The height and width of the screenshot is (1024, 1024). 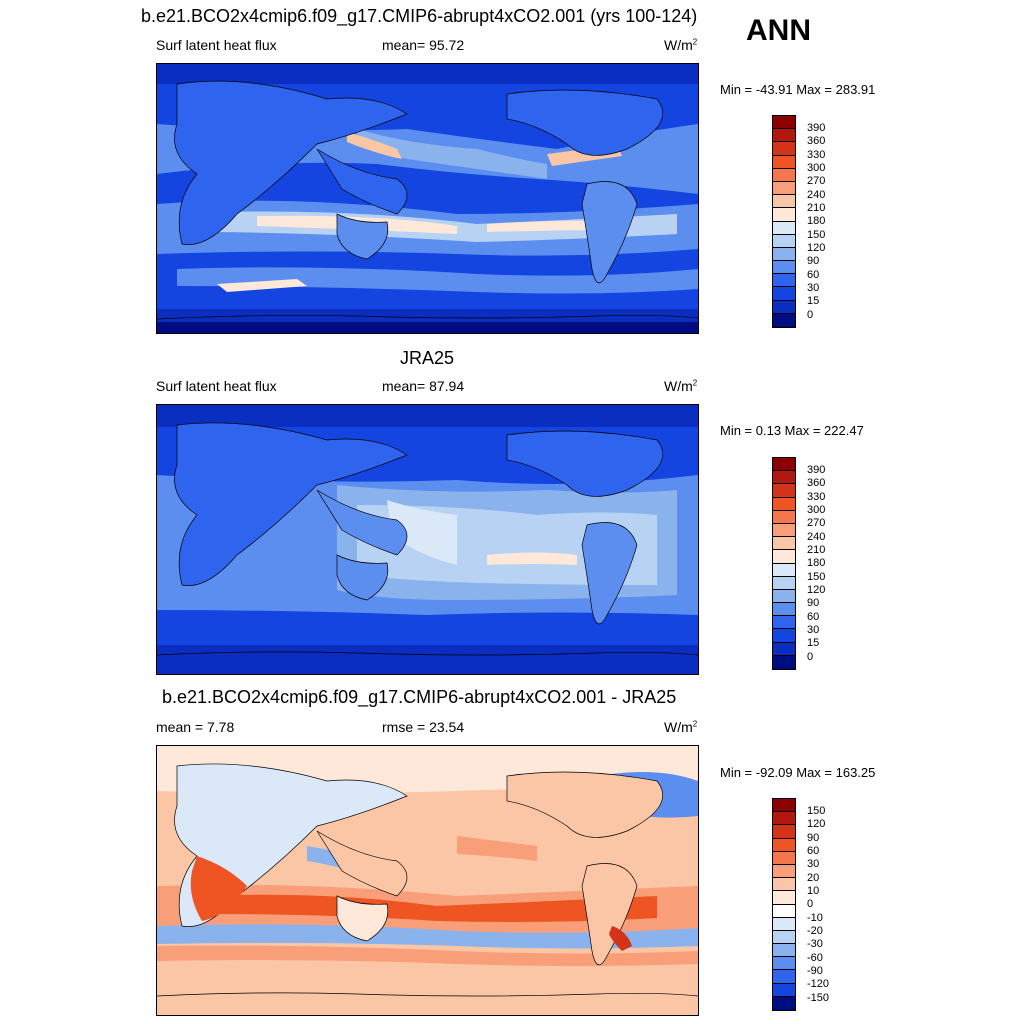 I want to click on panel3-tick: 60, so click(x=813, y=851).